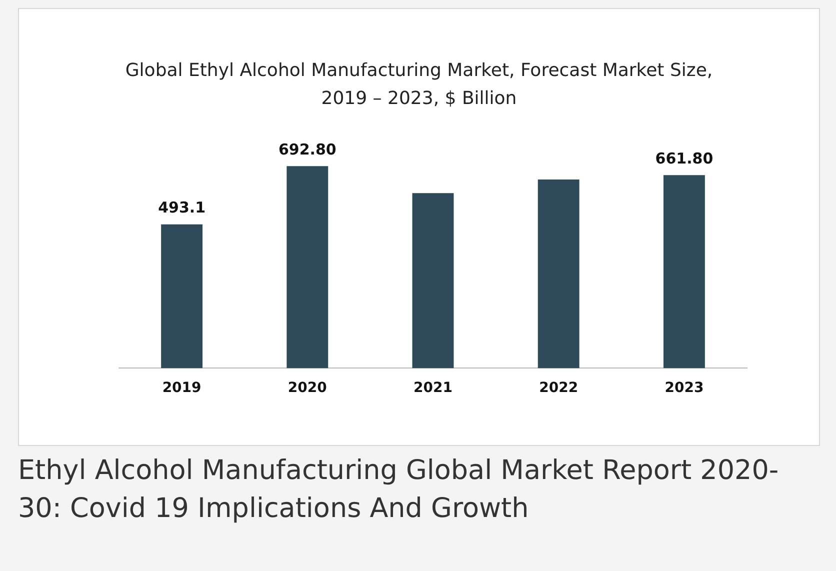 The image size is (836, 571). Describe the element at coordinates (419, 85) in the screenshot. I see `chart-title: Global Ethyl Alcohol Manufacturing Market, Forecast Market Size, 2019 – 2023, $ Billion` at that location.